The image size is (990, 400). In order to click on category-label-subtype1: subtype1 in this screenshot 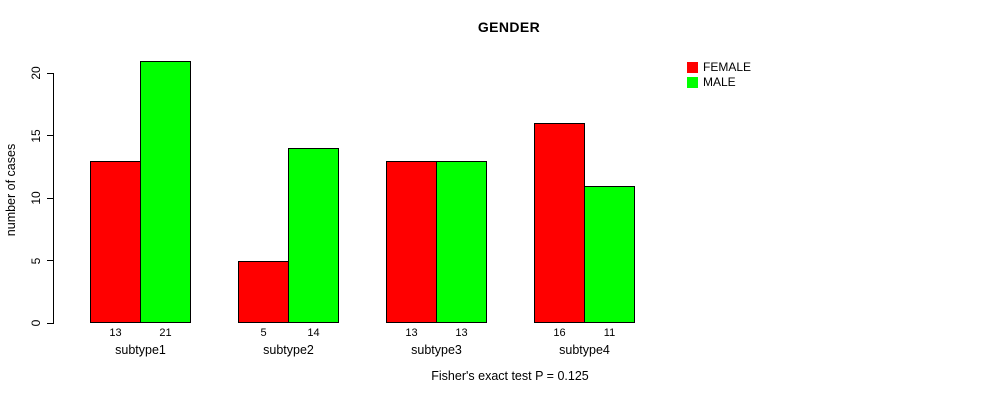, I will do `click(140, 350)`.